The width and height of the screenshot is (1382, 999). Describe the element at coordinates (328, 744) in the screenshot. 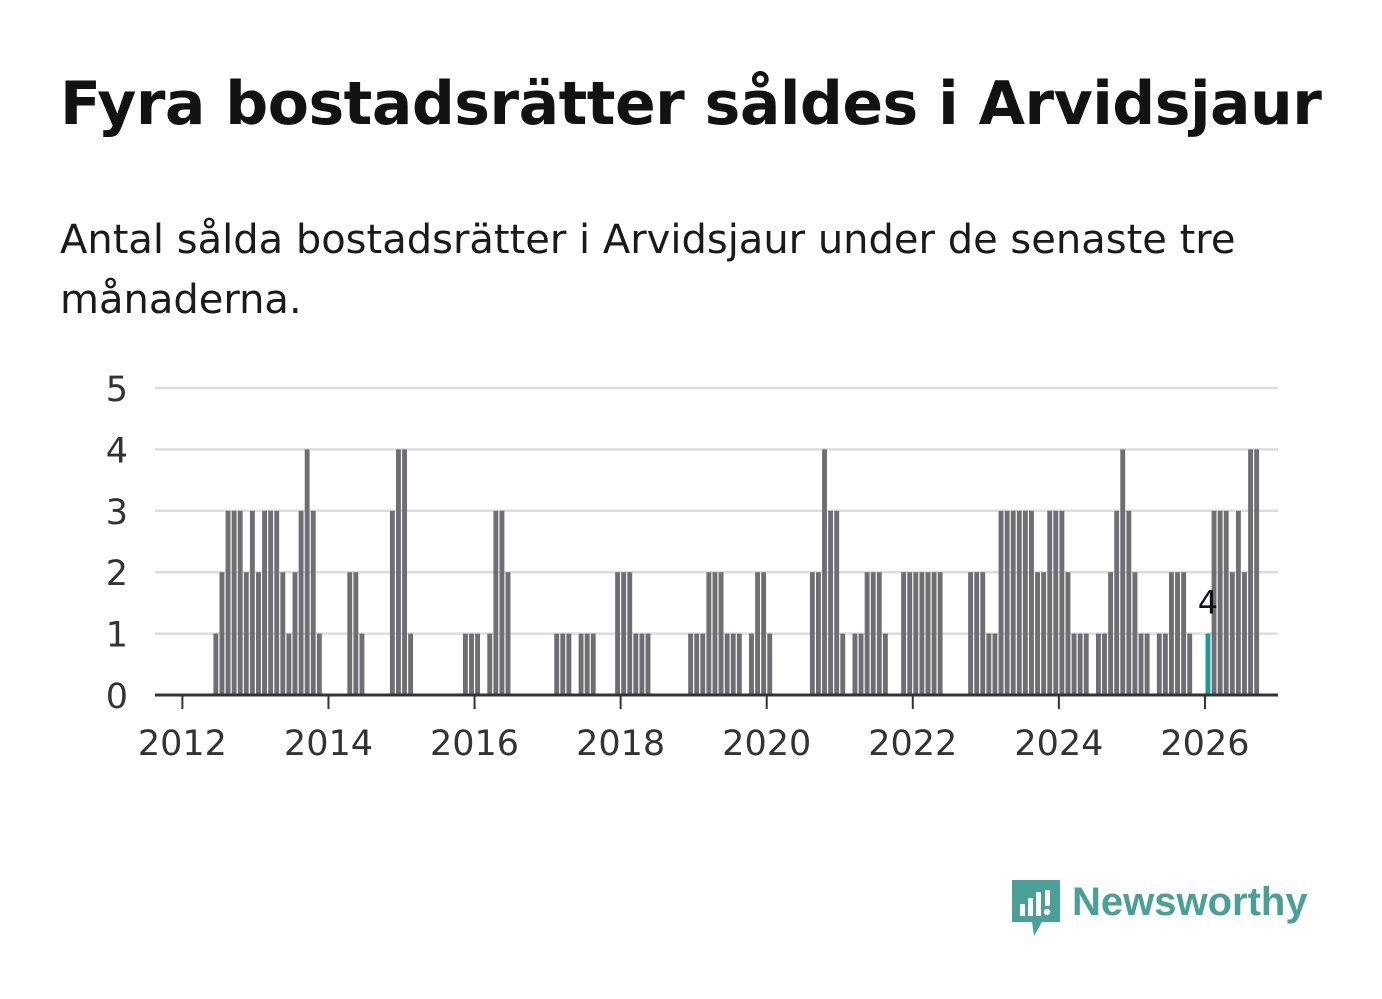

I see `x-tick-label: 2014` at that location.